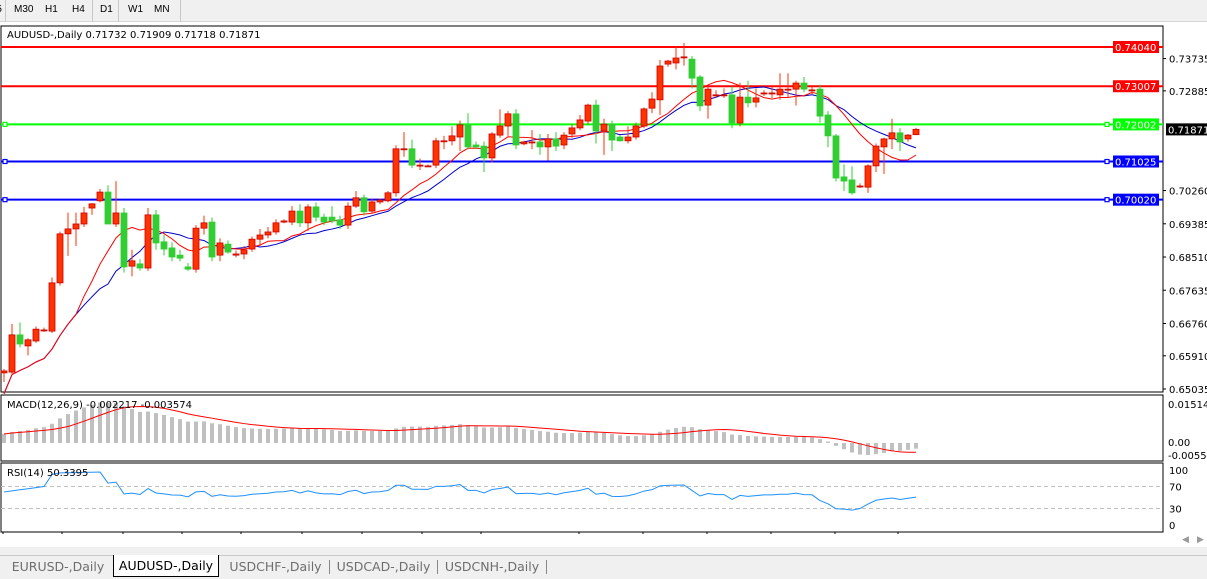 The width and height of the screenshot is (1207, 579). Describe the element at coordinates (383, 566) in the screenshot. I see `tab-usdcad: USDCAD-,Daily` at that location.